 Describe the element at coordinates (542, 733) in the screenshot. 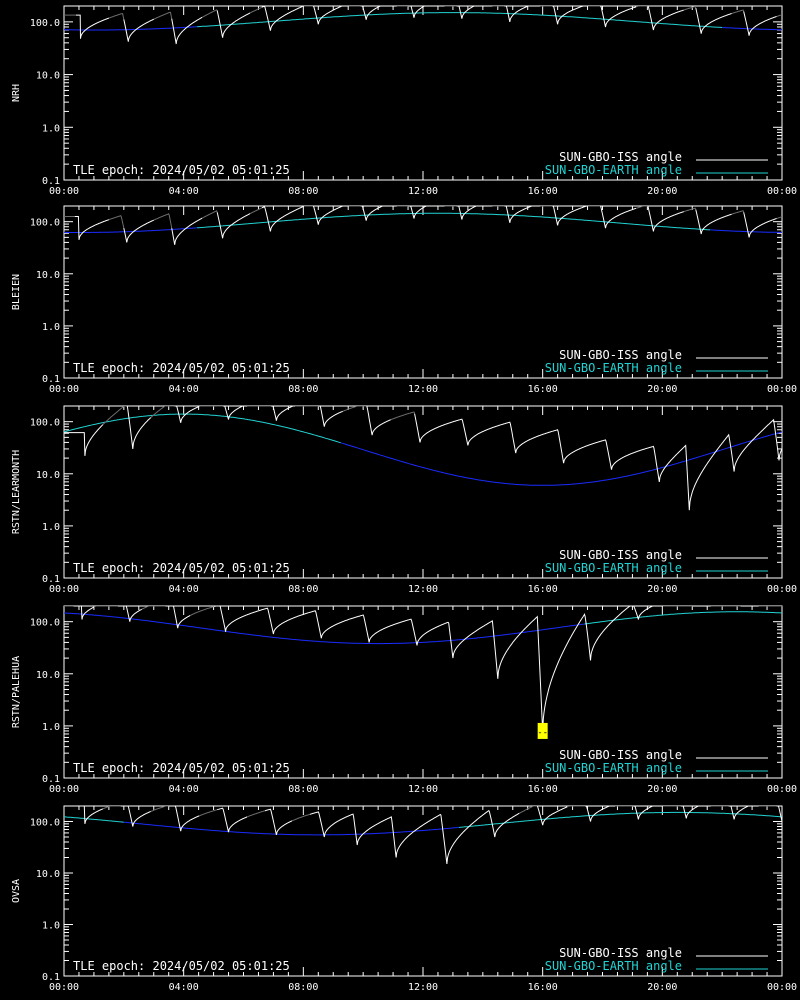

I see `data-marker-label: --` at that location.